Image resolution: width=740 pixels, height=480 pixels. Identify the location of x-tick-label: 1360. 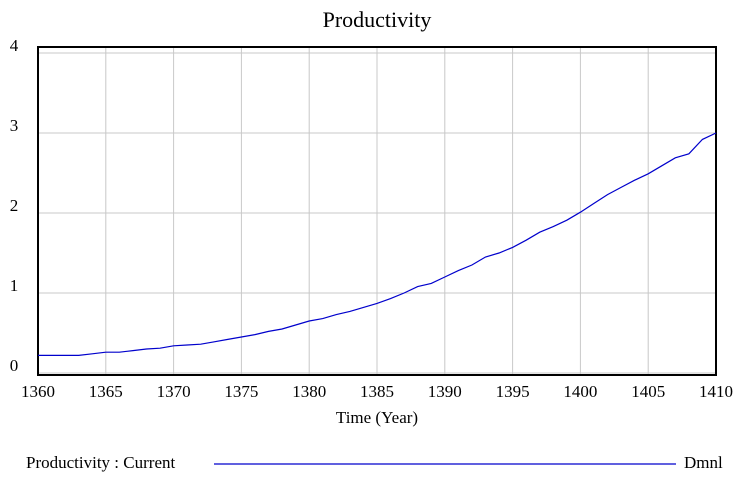
(38, 391).